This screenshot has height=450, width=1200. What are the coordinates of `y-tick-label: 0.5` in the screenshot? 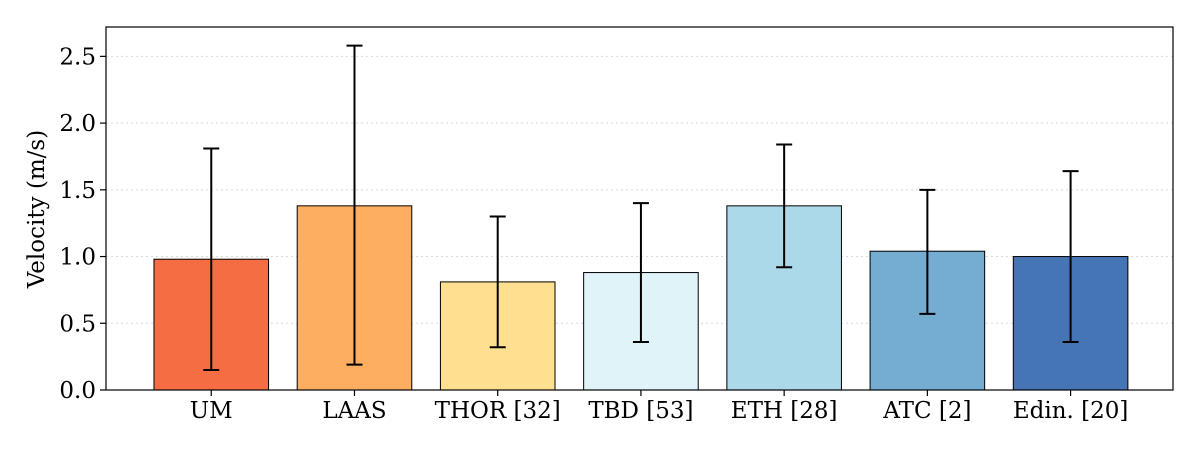 It's located at (77, 324).